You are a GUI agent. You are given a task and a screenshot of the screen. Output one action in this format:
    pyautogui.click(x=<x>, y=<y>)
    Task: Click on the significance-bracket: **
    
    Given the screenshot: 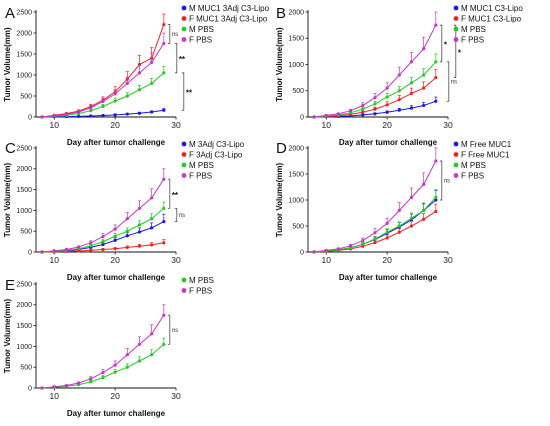 What is the action you would take?
    pyautogui.click(x=180, y=58)
    